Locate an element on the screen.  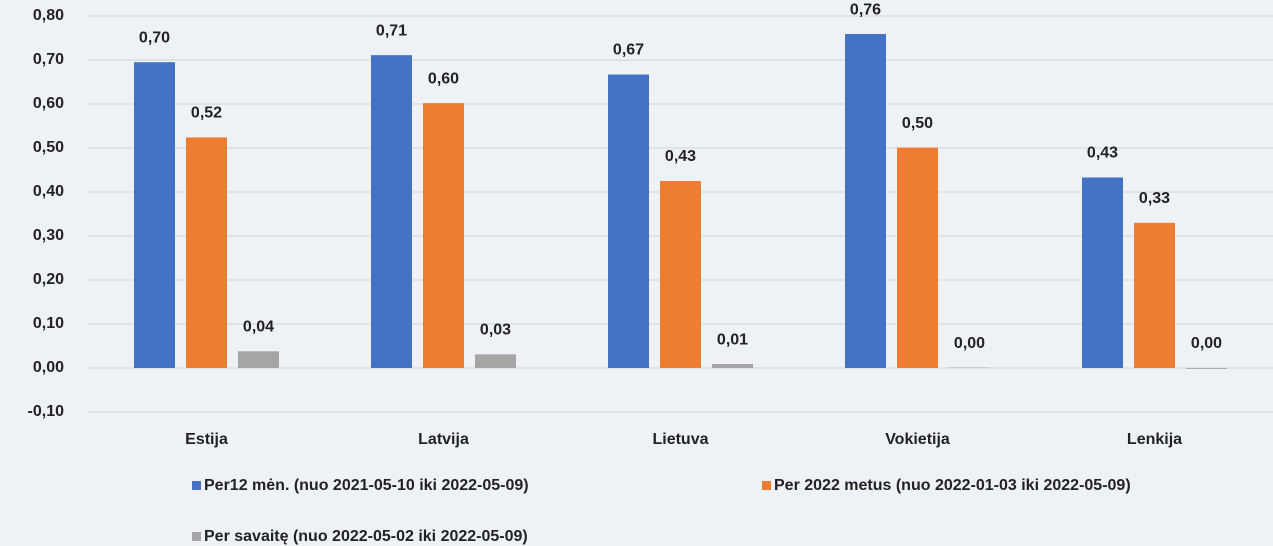
x-tick-label: Vokietija is located at coordinates (917, 439).